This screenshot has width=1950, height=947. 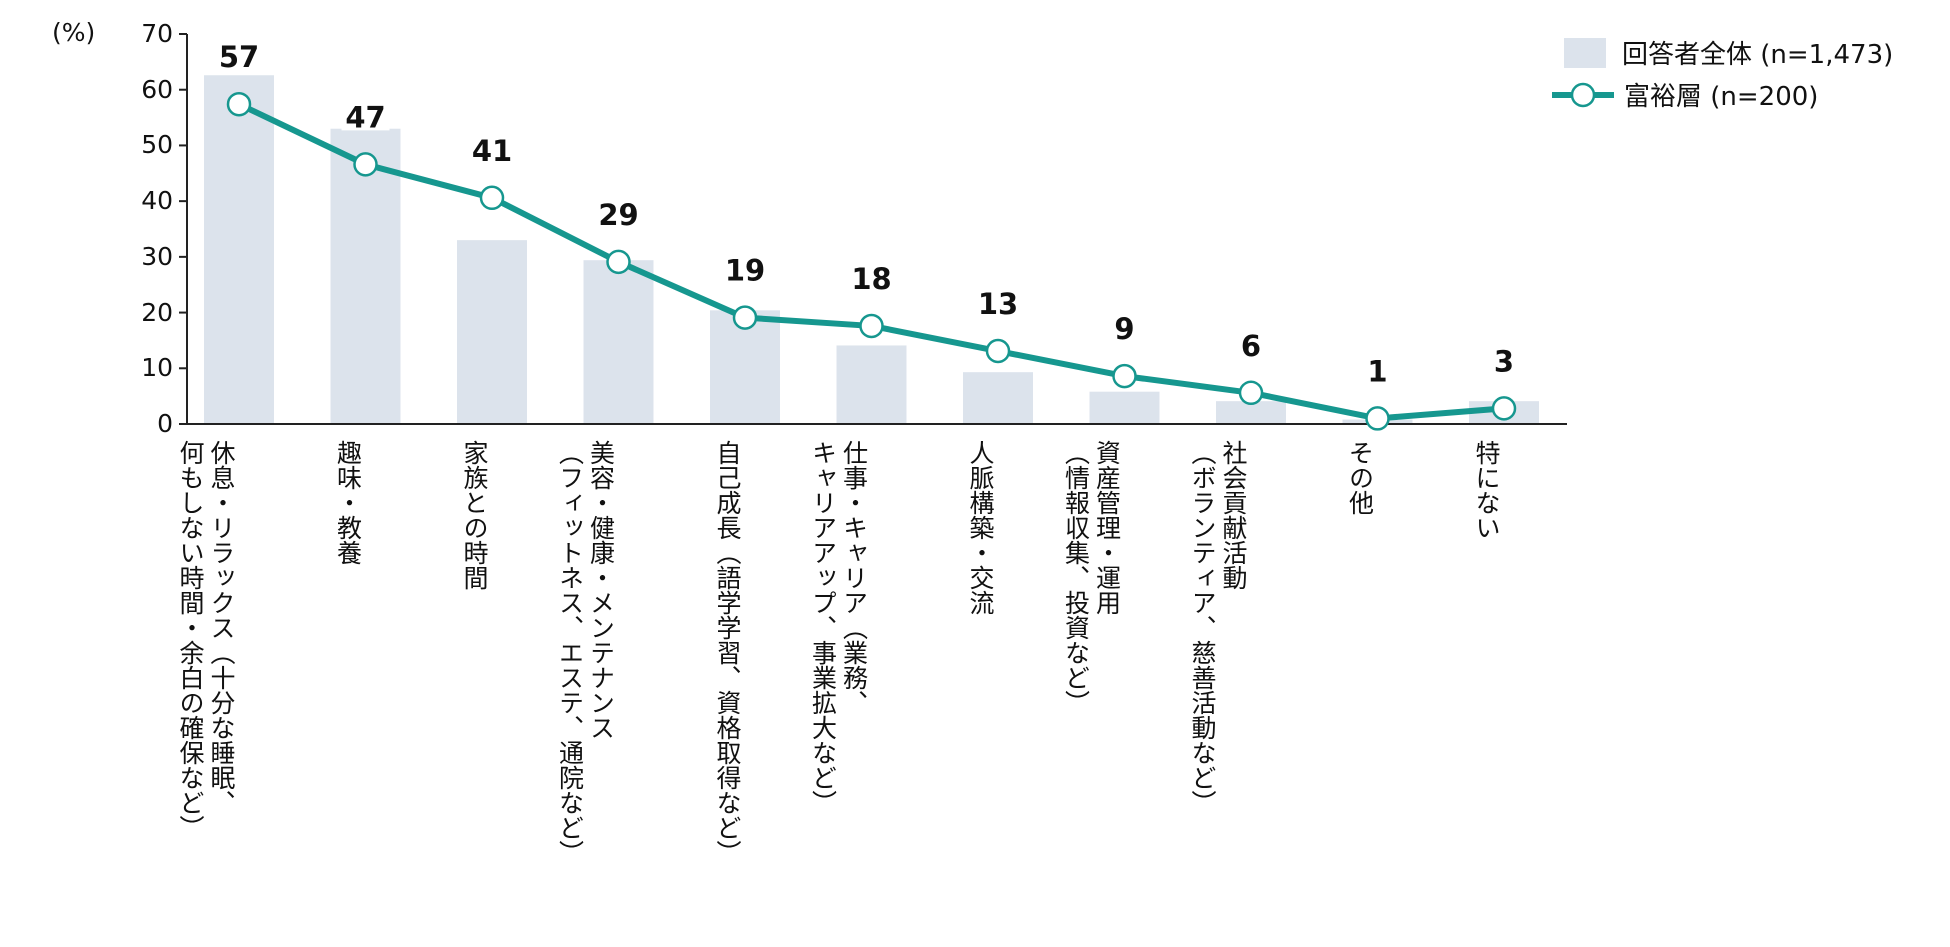 I want to click on y-tick-label: 60, so click(x=157, y=89).